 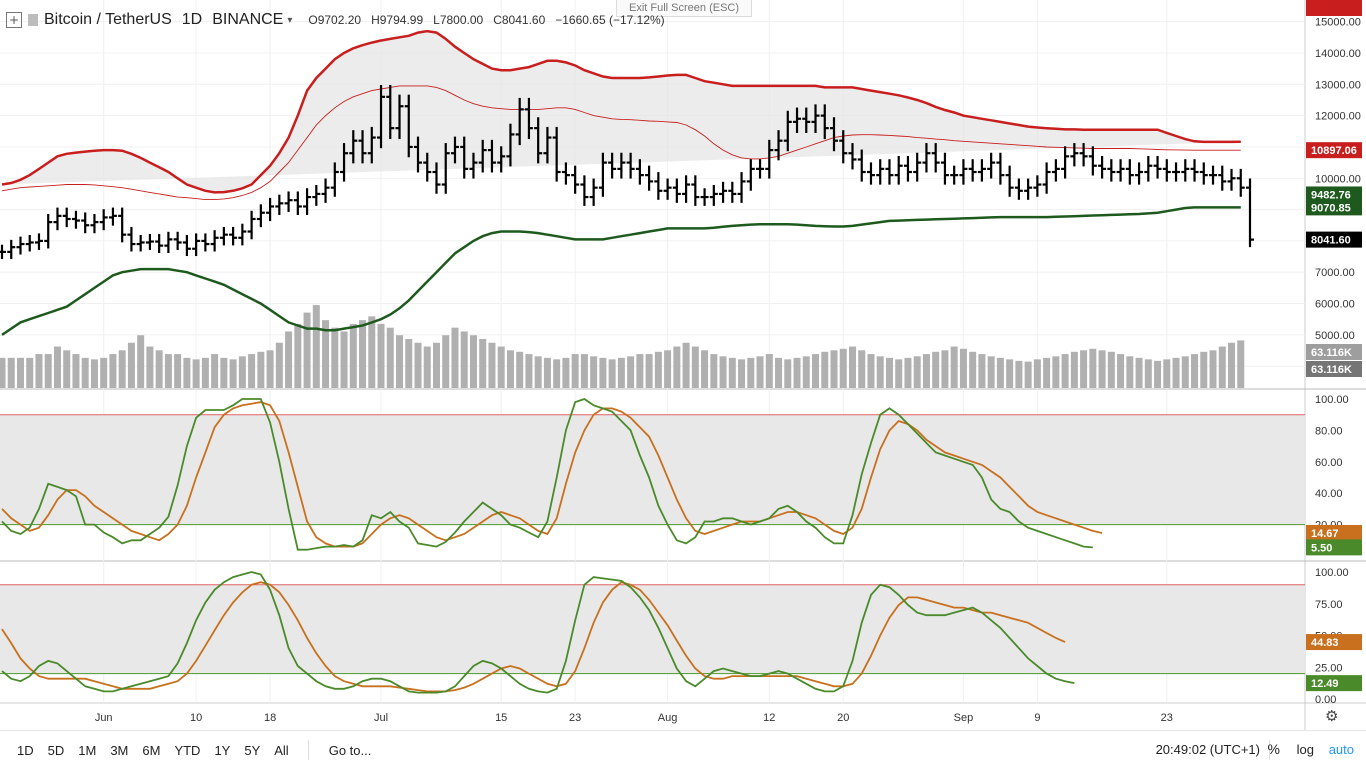 I want to click on utc-clock: 20:49:02 (UTC+1), so click(x=1207, y=749).